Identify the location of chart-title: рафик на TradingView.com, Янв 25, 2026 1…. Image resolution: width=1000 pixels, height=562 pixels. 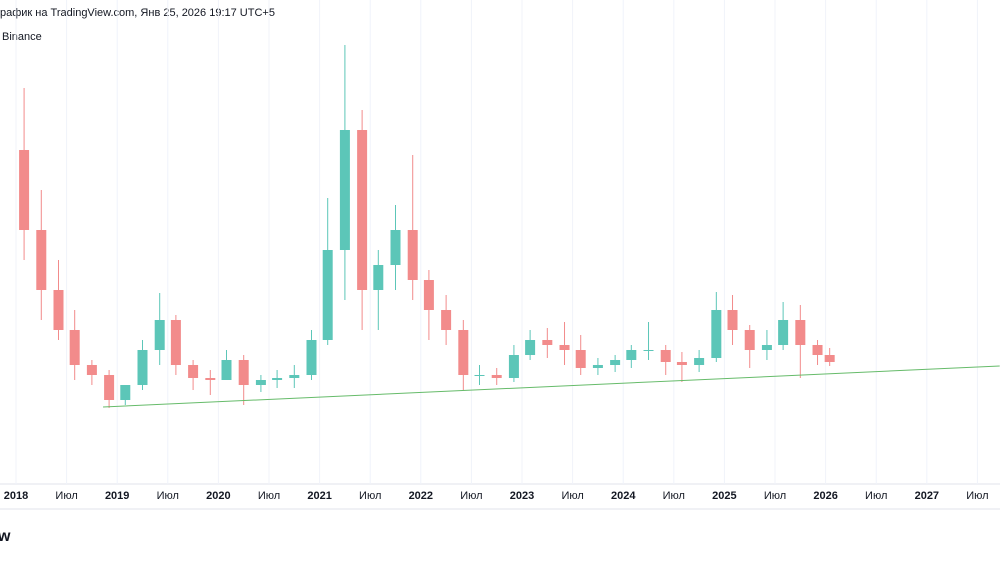
(137, 13).